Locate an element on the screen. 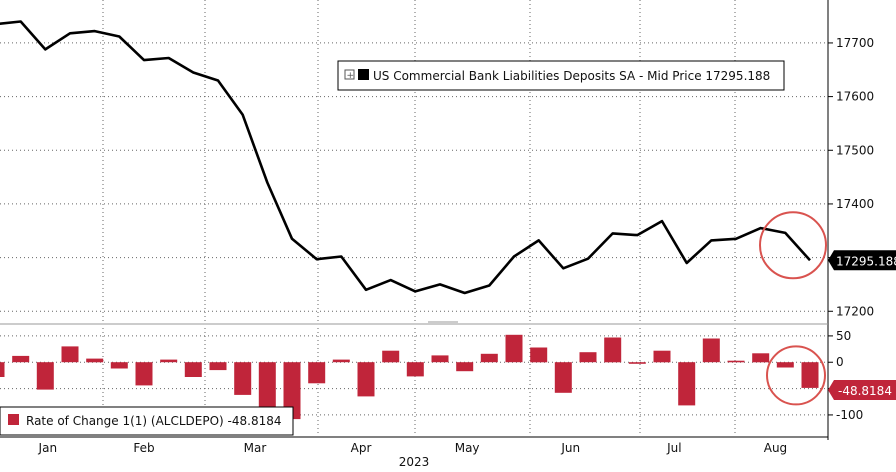 Image resolution: width=896 pixels, height=472 pixels. bar-legend-swatch is located at coordinates (13, 419).